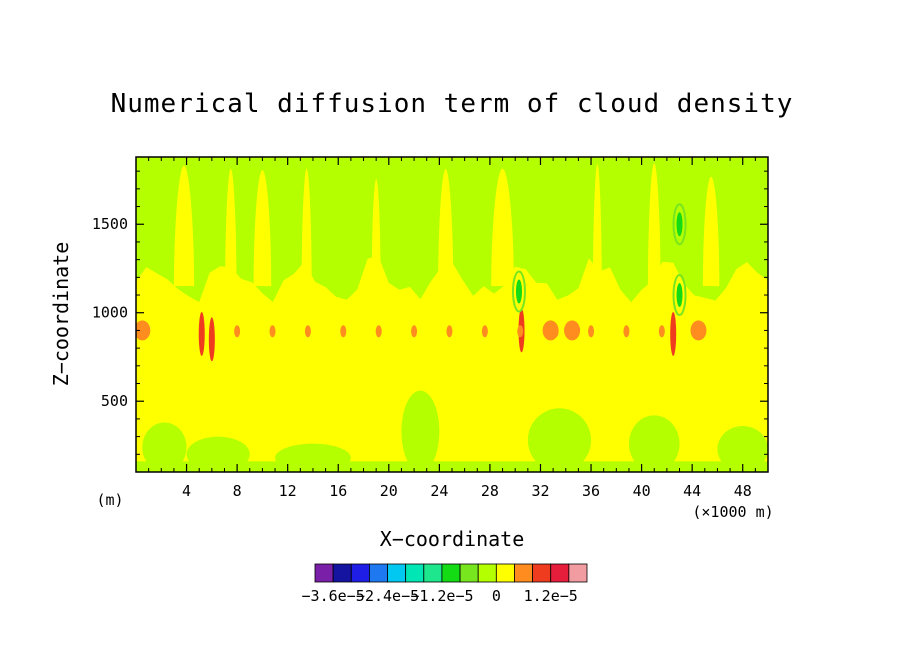 The width and height of the screenshot is (904, 658). Describe the element at coordinates (110, 313) in the screenshot. I see `y-tick-label: 1000` at that location.